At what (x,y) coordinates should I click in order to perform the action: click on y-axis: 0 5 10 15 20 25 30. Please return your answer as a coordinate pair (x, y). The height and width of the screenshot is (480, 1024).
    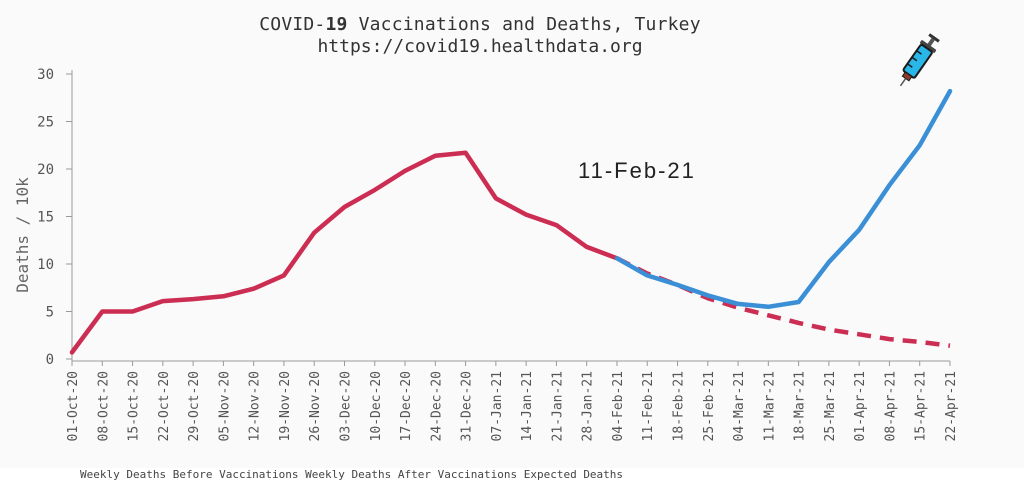
    Looking at the image, I should click on (55, 217).